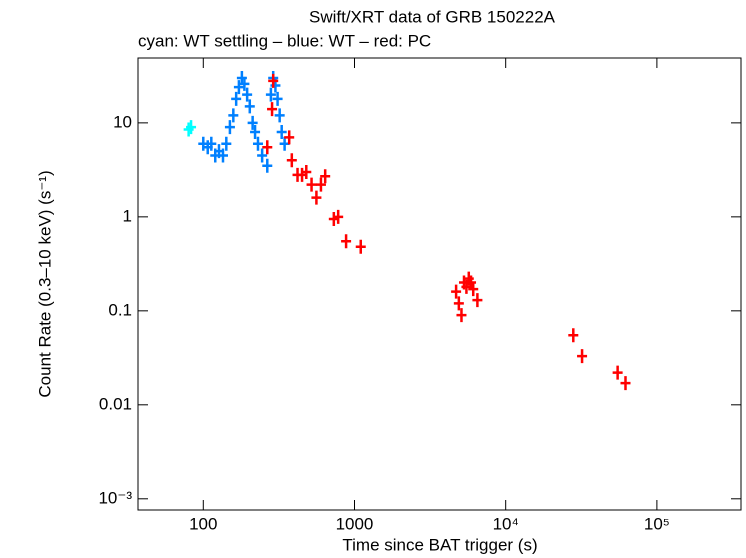 The image size is (746, 558). What do you see at coordinates (439, 544) in the screenshot?
I see `x-axis-label: Time since BAT trigger (s)` at bounding box center [439, 544].